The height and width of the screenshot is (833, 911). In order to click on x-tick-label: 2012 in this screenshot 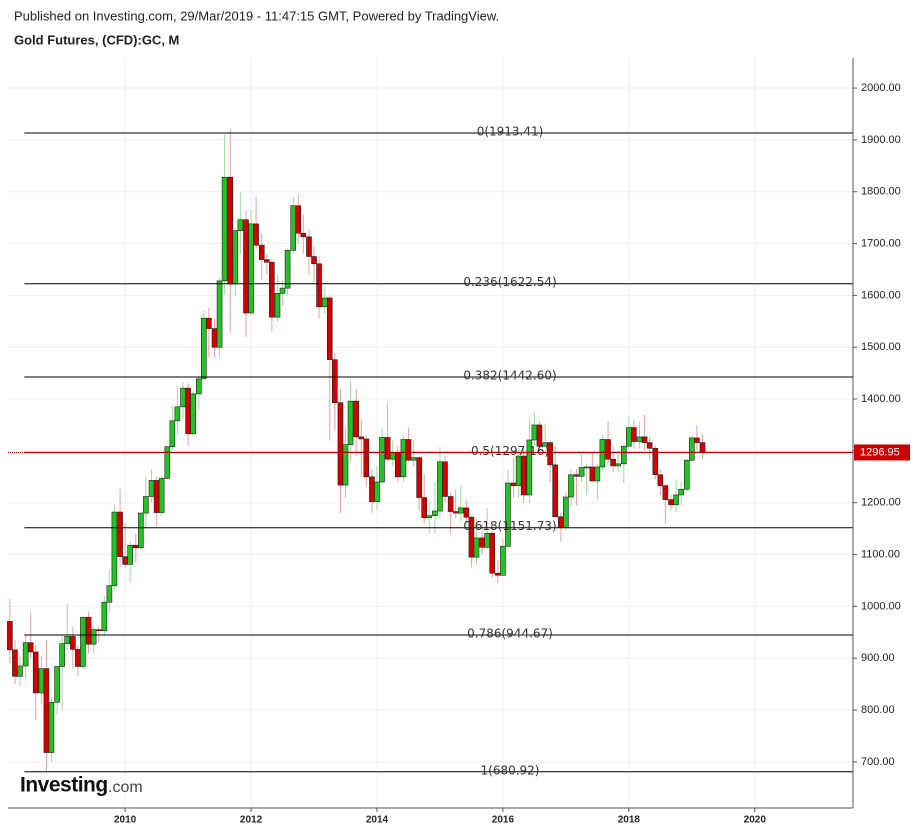, I will do `click(251, 820)`.